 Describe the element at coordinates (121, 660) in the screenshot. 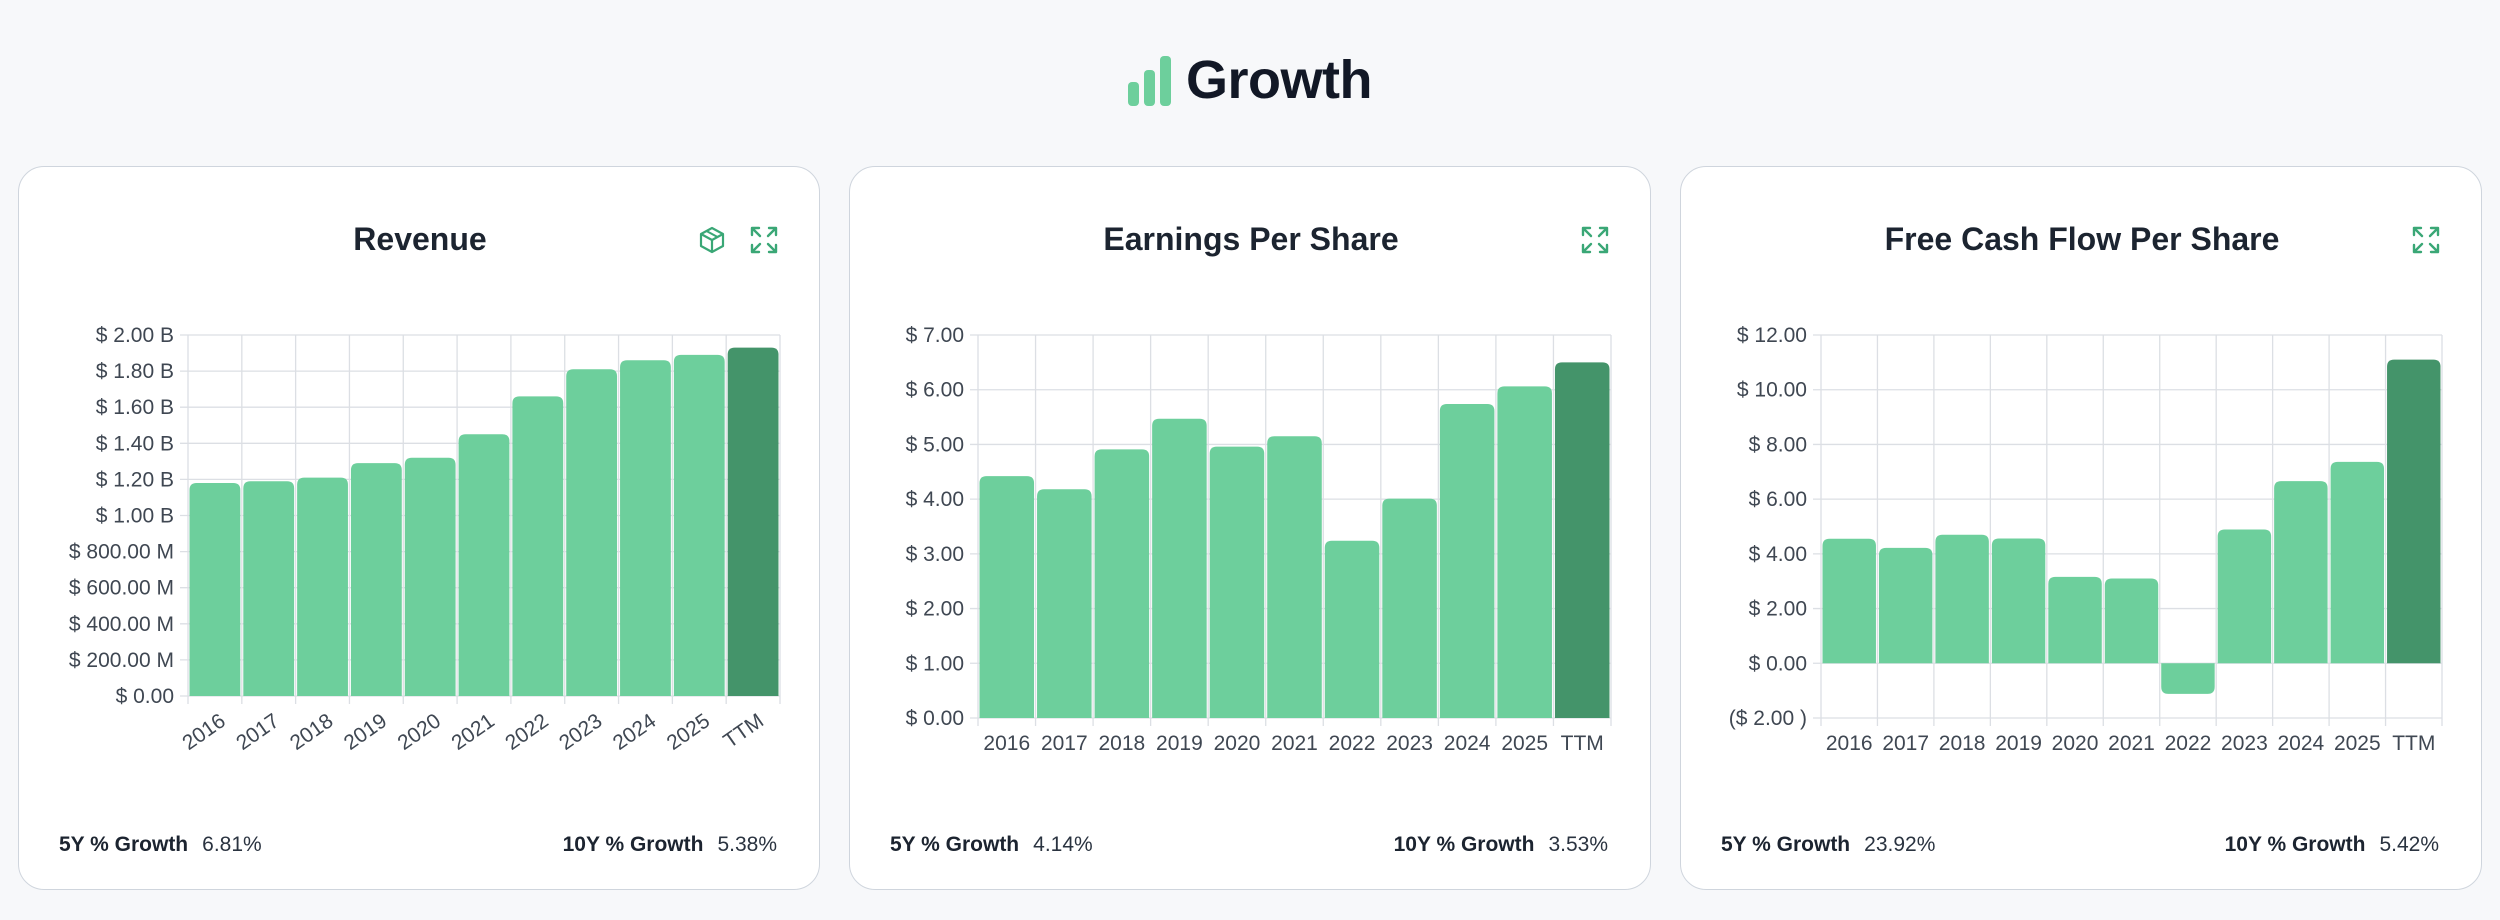

I see `y-tick-label: $ 200.00 M` at that location.